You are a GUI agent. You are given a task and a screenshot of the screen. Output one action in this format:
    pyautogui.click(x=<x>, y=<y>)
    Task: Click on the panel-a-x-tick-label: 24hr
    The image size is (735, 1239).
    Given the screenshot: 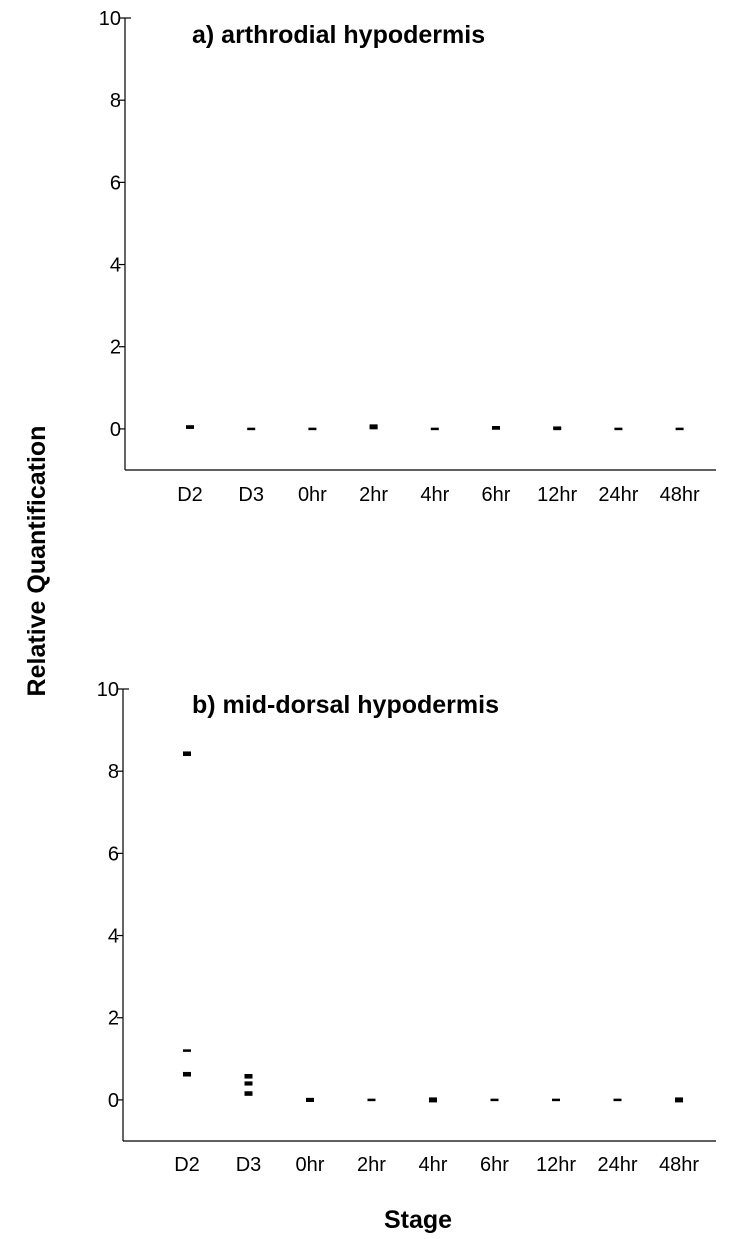 What is the action you would take?
    pyautogui.click(x=618, y=495)
    